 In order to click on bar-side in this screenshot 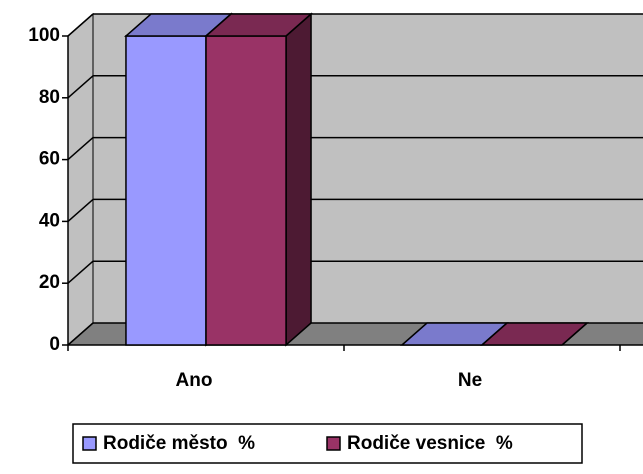, I will do `click(298, 179)`.